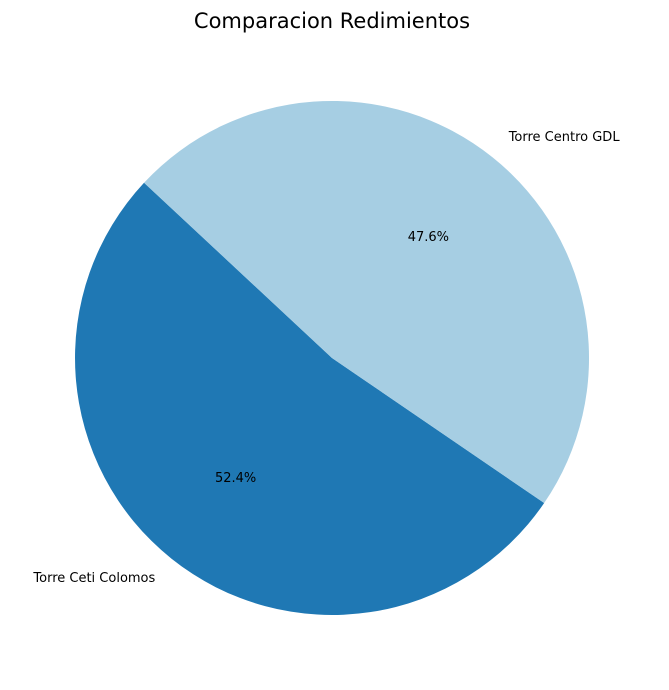  Describe the element at coordinates (332, 21) in the screenshot. I see `chart-title: Comparacion Redimientos` at that location.